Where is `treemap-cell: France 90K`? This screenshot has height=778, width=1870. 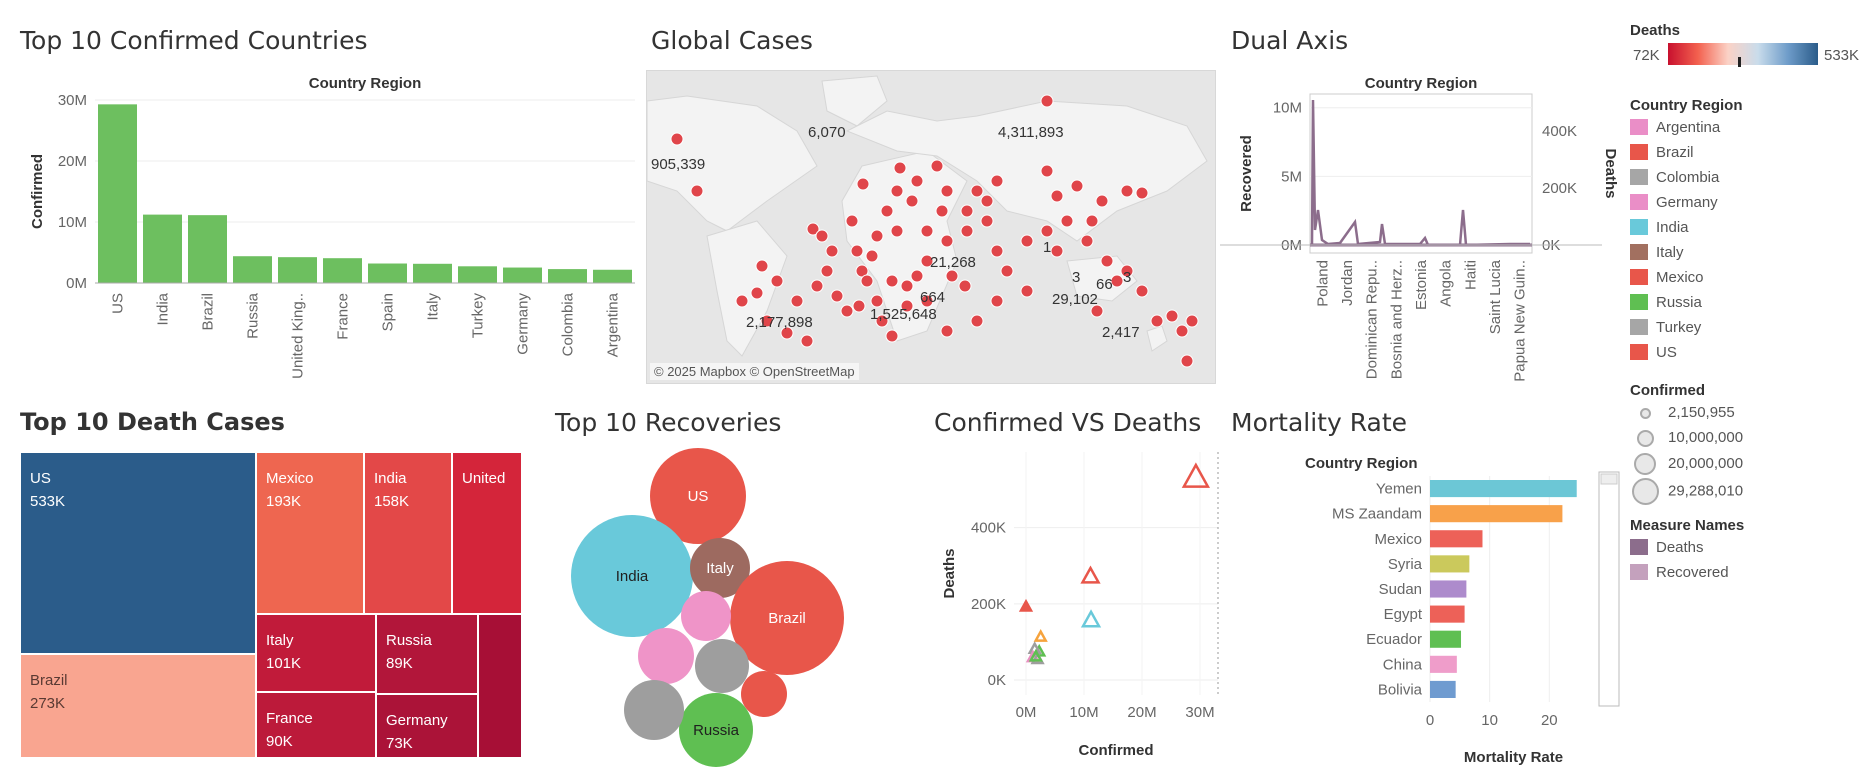
treemap-cell: France 90K is located at coordinates (316, 725).